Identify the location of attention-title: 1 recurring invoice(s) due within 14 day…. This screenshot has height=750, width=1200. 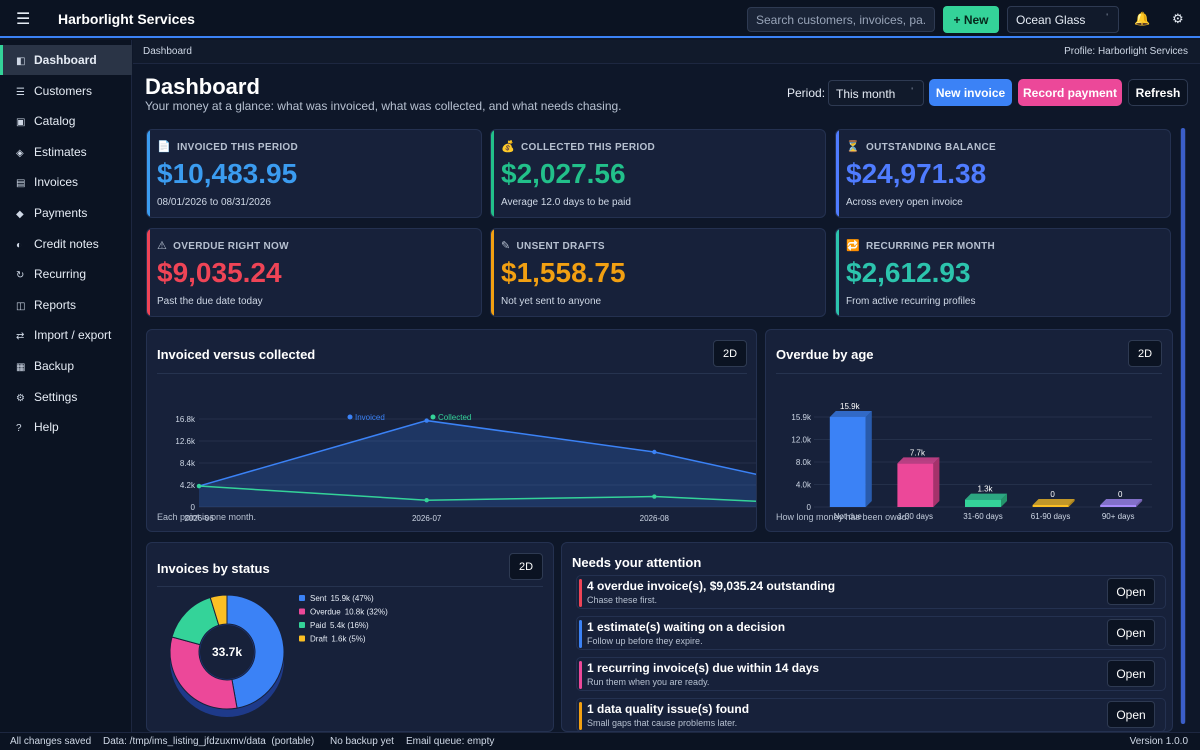
(703, 668).